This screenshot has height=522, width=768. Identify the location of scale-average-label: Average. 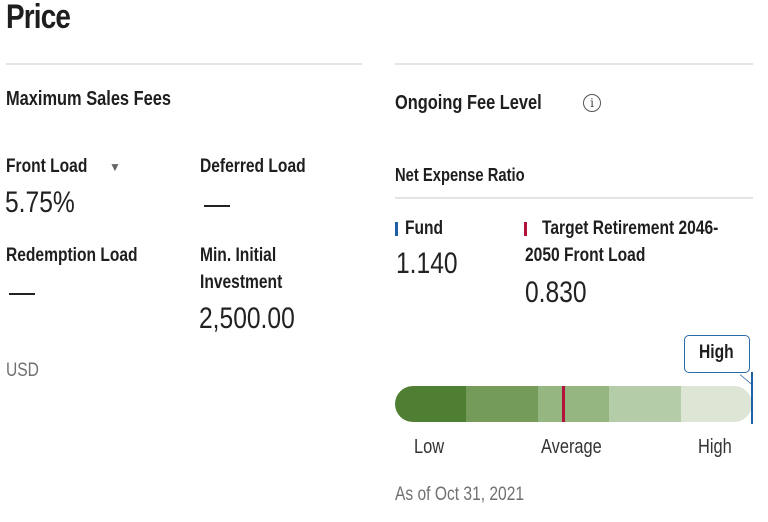
(571, 447).